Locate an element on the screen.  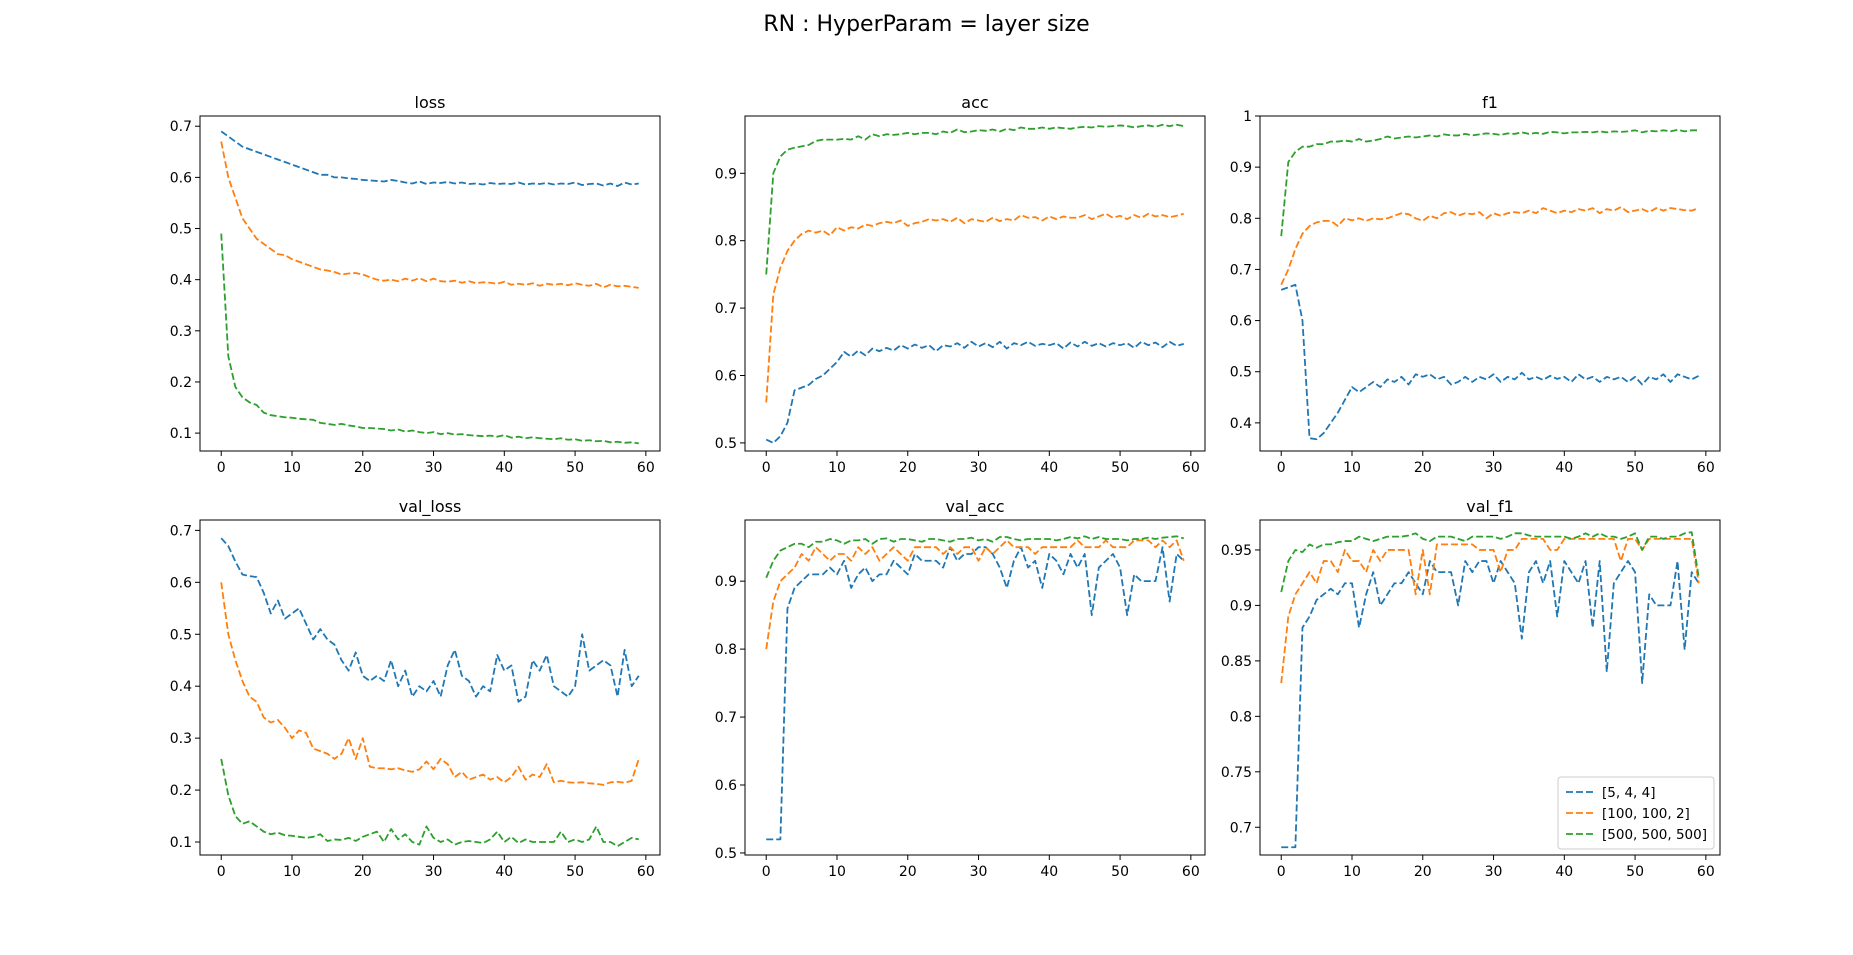
subplot-acc: acc 0 10 20 30 40 50 60 0.5 0.6 0.7 0.8 0.9 is located at coordinates (960, 284).